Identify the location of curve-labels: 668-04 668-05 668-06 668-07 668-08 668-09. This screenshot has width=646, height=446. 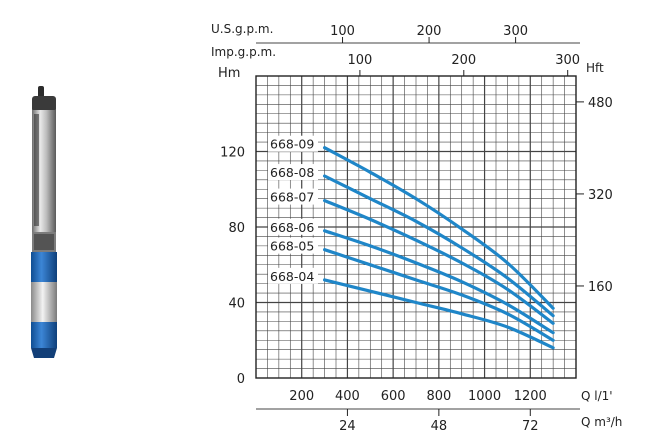
(293, 209).